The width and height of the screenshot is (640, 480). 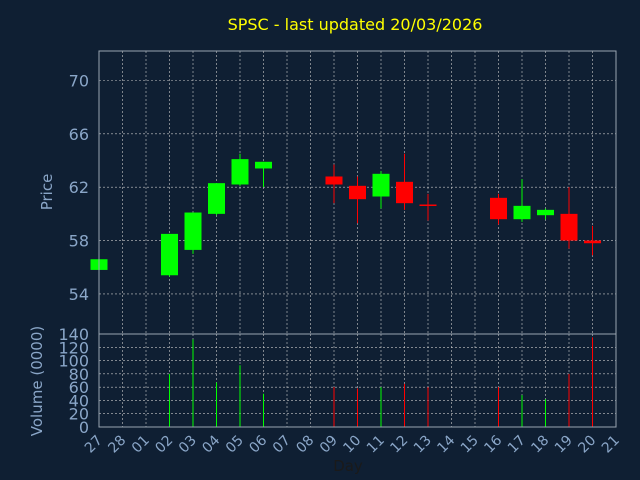 I want to click on x-tick-label: 09, so click(x=329, y=445).